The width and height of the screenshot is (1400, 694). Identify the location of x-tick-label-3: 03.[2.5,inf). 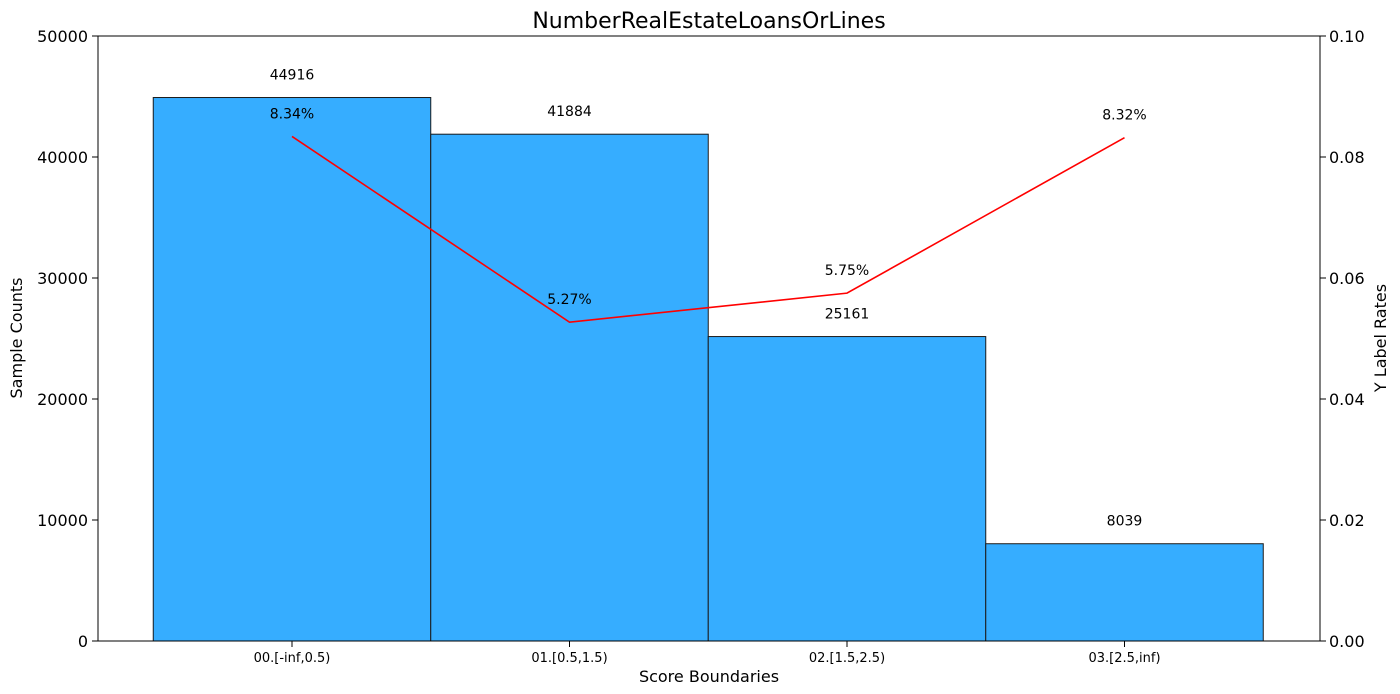
(1124, 658).